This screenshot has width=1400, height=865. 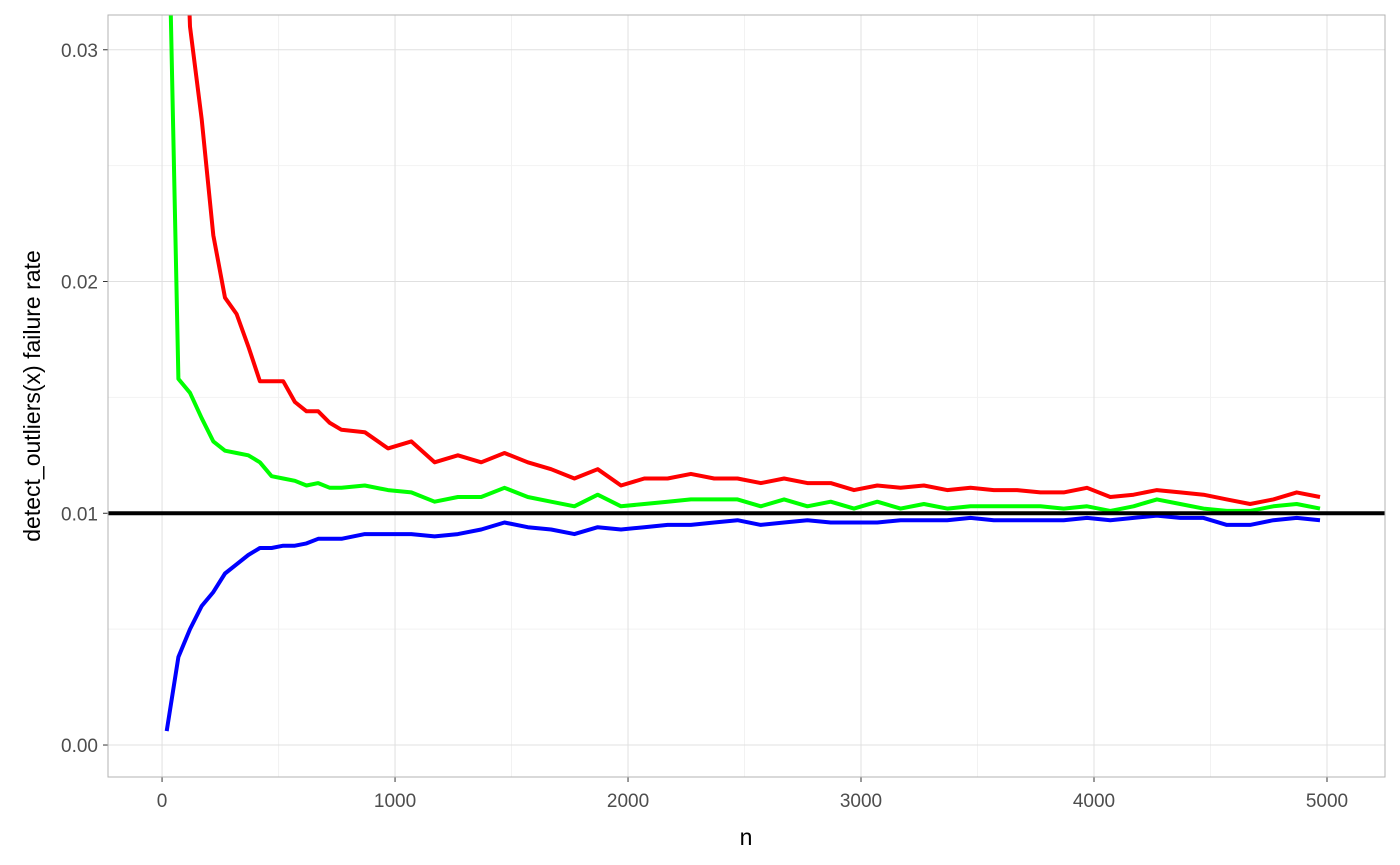 What do you see at coordinates (395, 801) in the screenshot?
I see `x-tick-label: 1000` at bounding box center [395, 801].